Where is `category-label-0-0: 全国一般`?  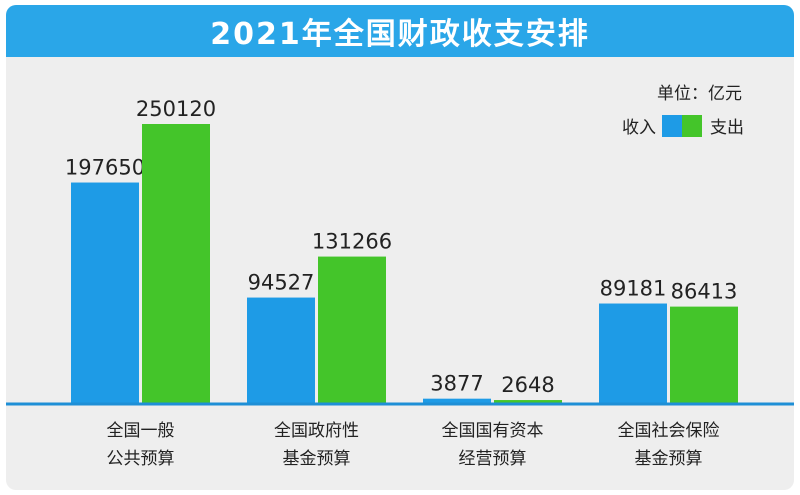 category-label-0-0: 全国一般 is located at coordinates (141, 431).